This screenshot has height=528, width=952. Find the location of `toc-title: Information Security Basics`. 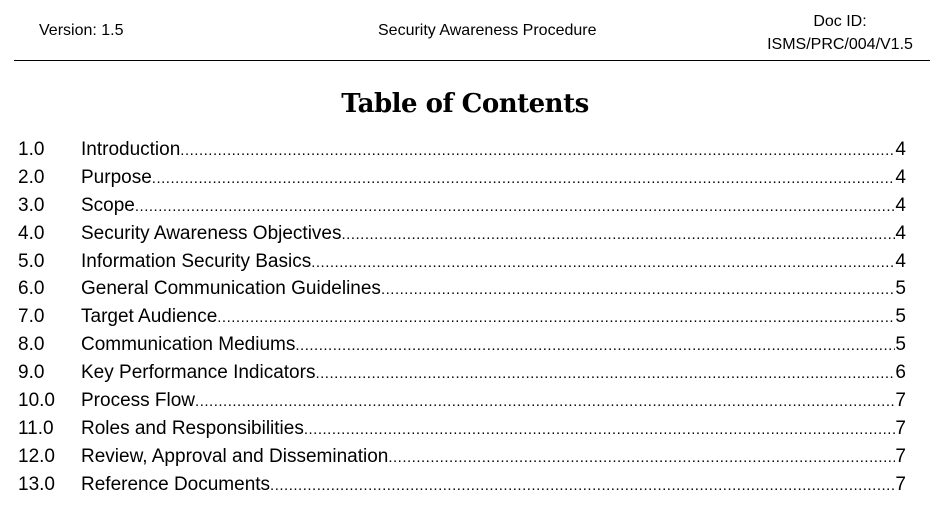

toc-title: Information Security Basics is located at coordinates (196, 261).